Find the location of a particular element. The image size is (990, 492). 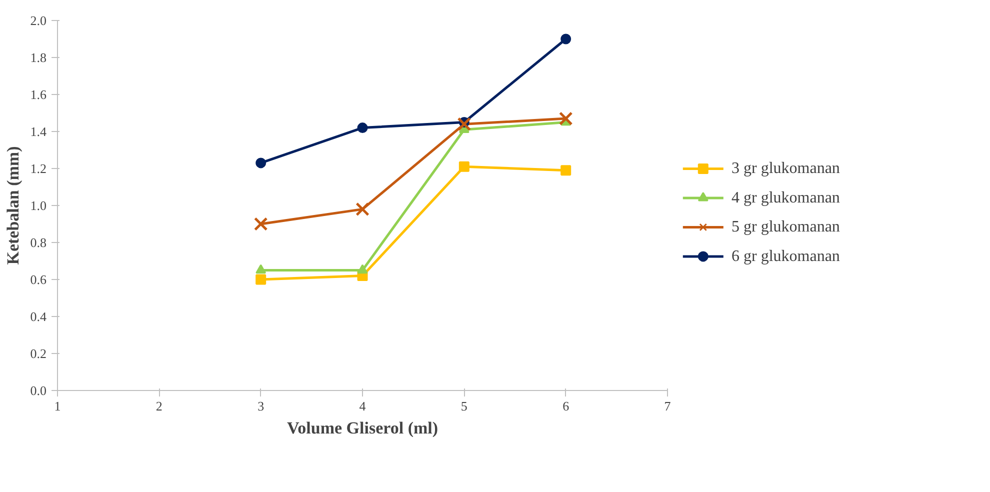

y-tick-label: 1.4 is located at coordinates (38, 131).